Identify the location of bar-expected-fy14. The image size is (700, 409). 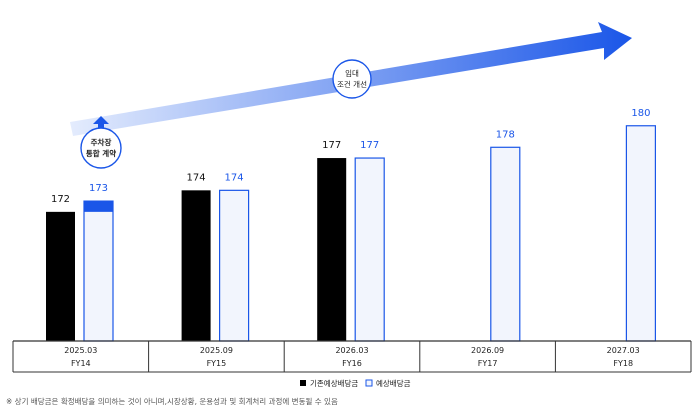
(98, 271).